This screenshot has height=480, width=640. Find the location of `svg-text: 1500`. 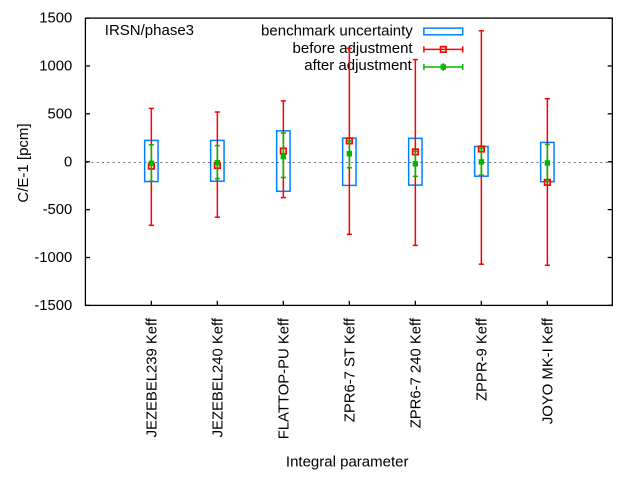

svg-text: 1500 is located at coordinates (55, 19).